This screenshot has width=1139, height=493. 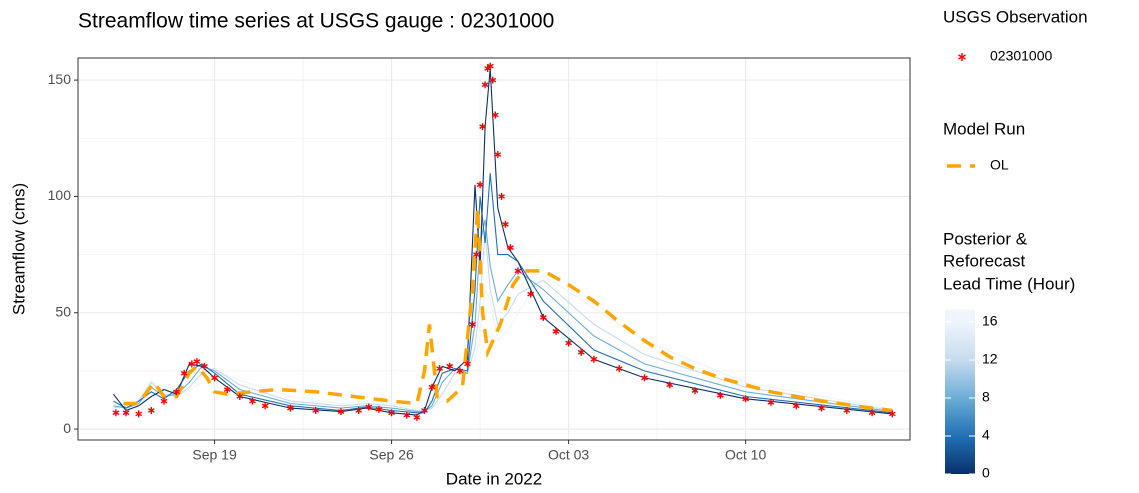 What do you see at coordinates (18, 249) in the screenshot?
I see `y-axis-title: Streamflow (cms)` at bounding box center [18, 249].